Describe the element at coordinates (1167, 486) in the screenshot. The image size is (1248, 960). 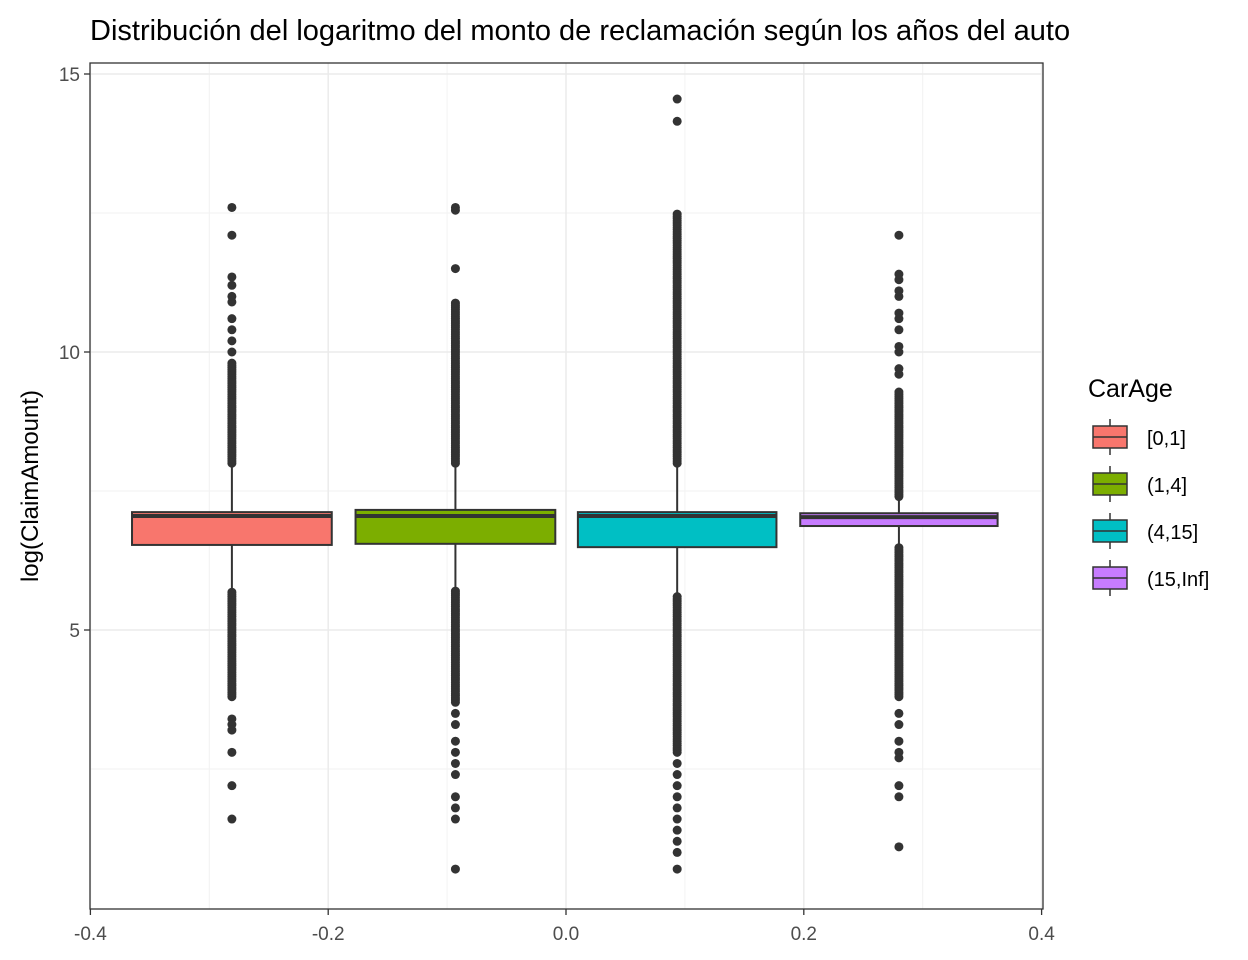
I see `legend-label: (1,4]` at that location.